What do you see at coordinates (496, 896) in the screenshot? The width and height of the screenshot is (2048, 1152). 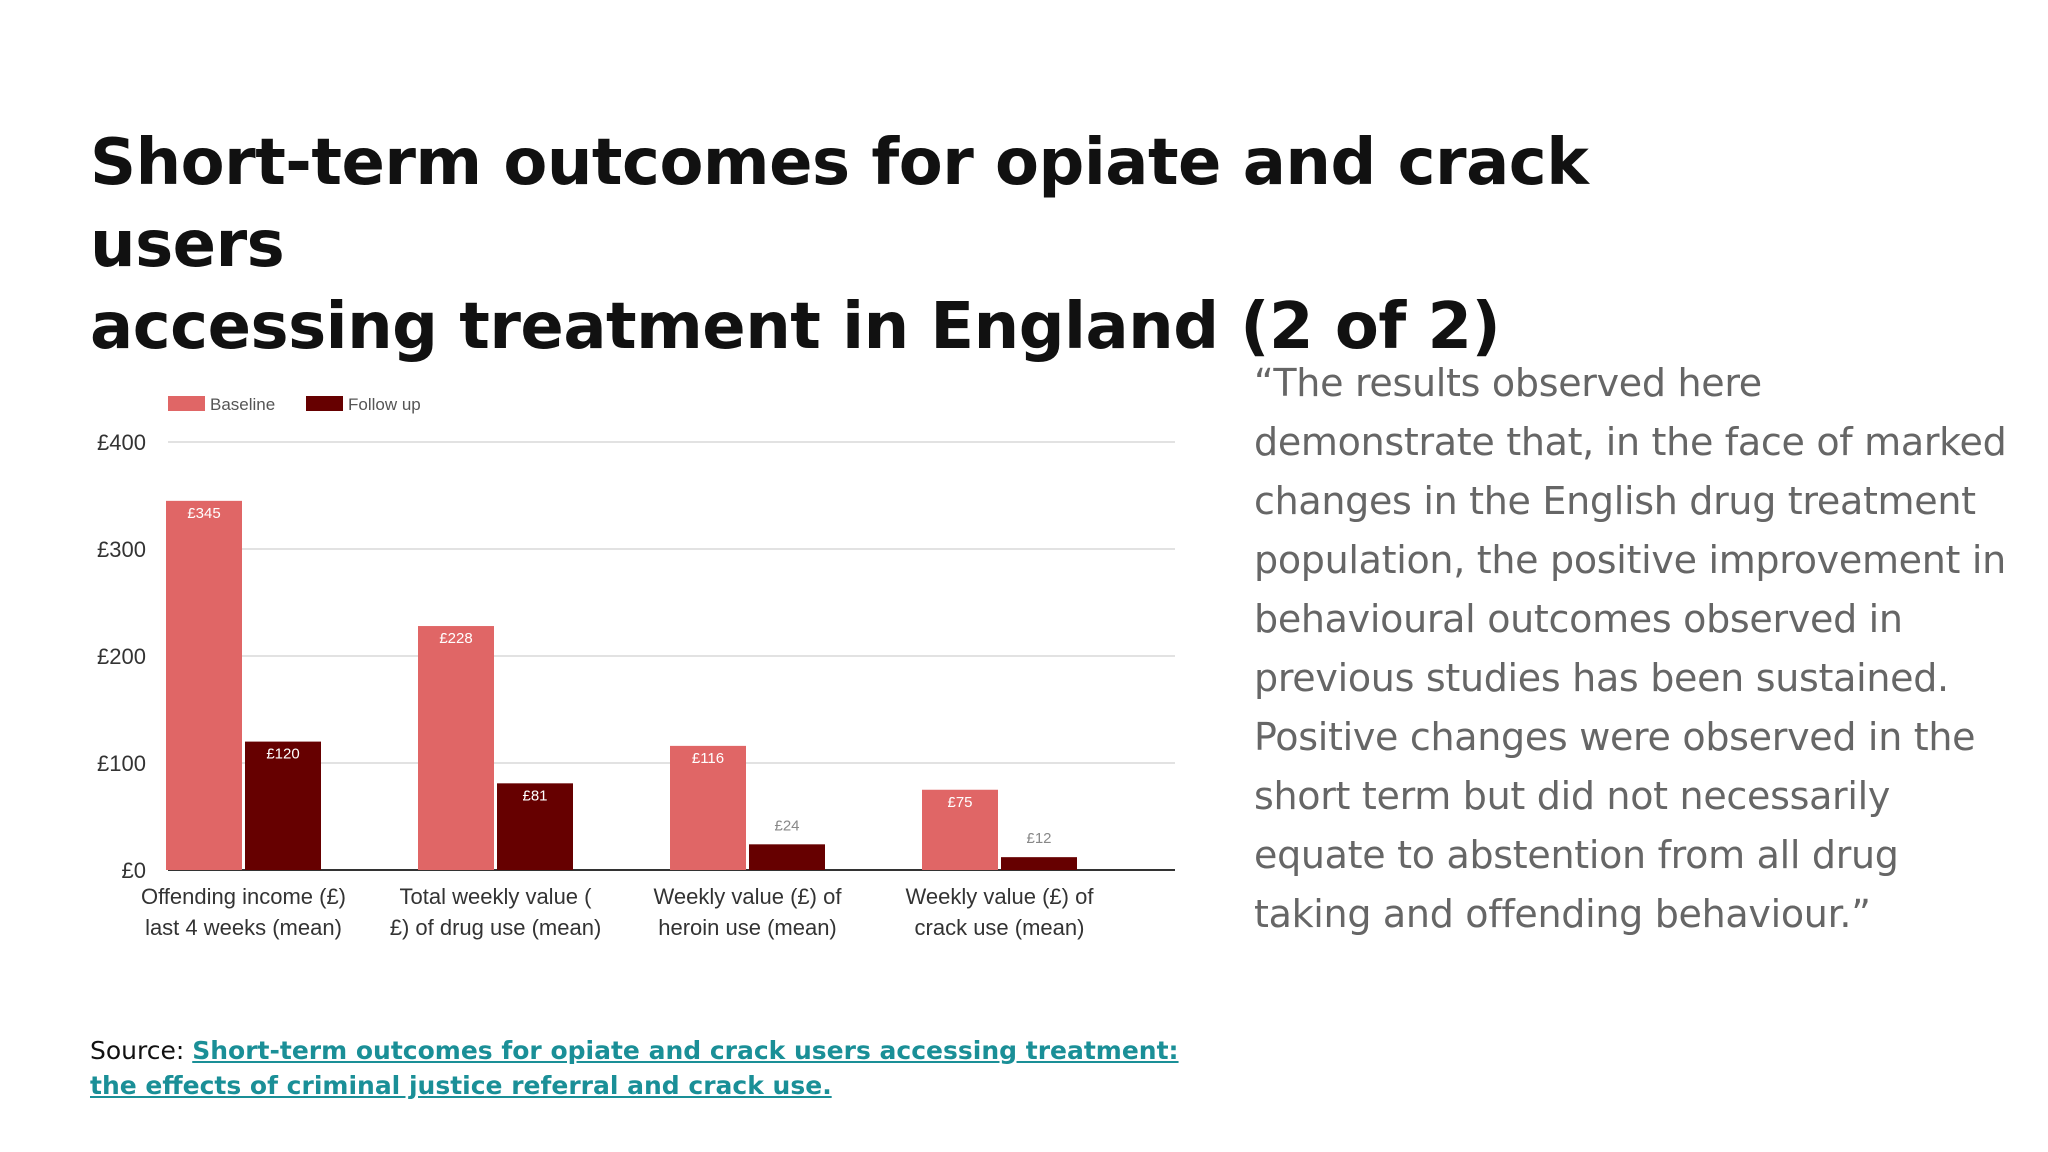 I see `x-tick-label-line: Total weekly value (` at bounding box center [496, 896].